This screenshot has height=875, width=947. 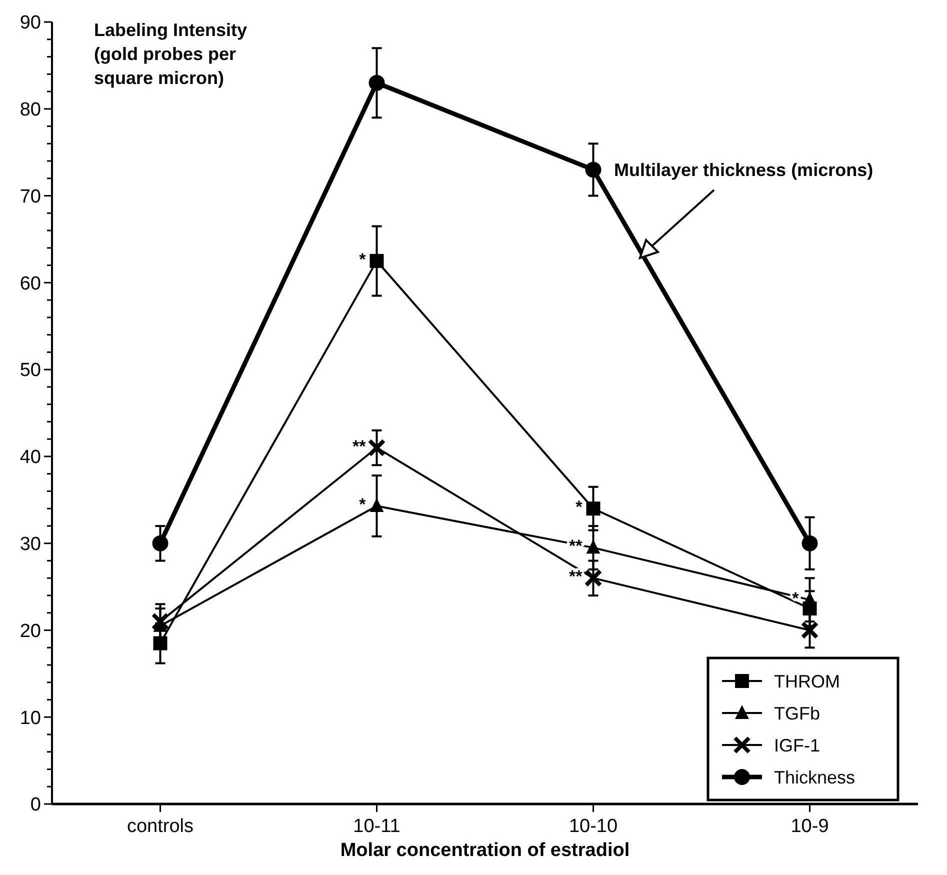 I want to click on y-tick-label: 10, so click(x=30, y=718).